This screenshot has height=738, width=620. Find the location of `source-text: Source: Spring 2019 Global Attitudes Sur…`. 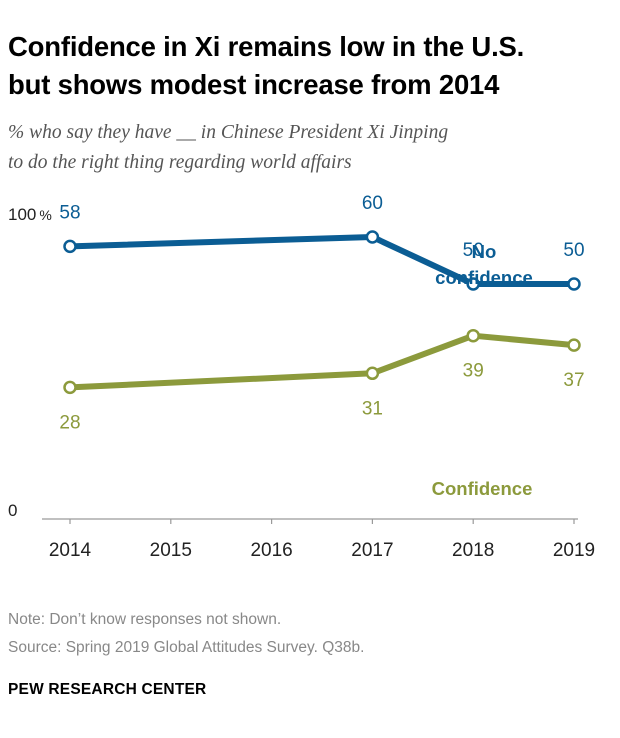

source-text: Source: Spring 2019 Global Attitudes Sur… is located at coordinates (186, 647).